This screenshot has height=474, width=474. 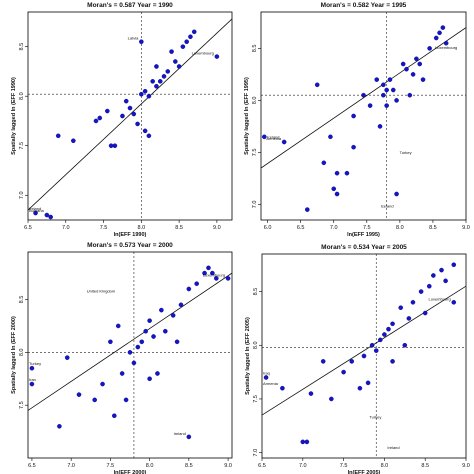 I want to click on x-tick-label: 6.0, so click(x=268, y=228).